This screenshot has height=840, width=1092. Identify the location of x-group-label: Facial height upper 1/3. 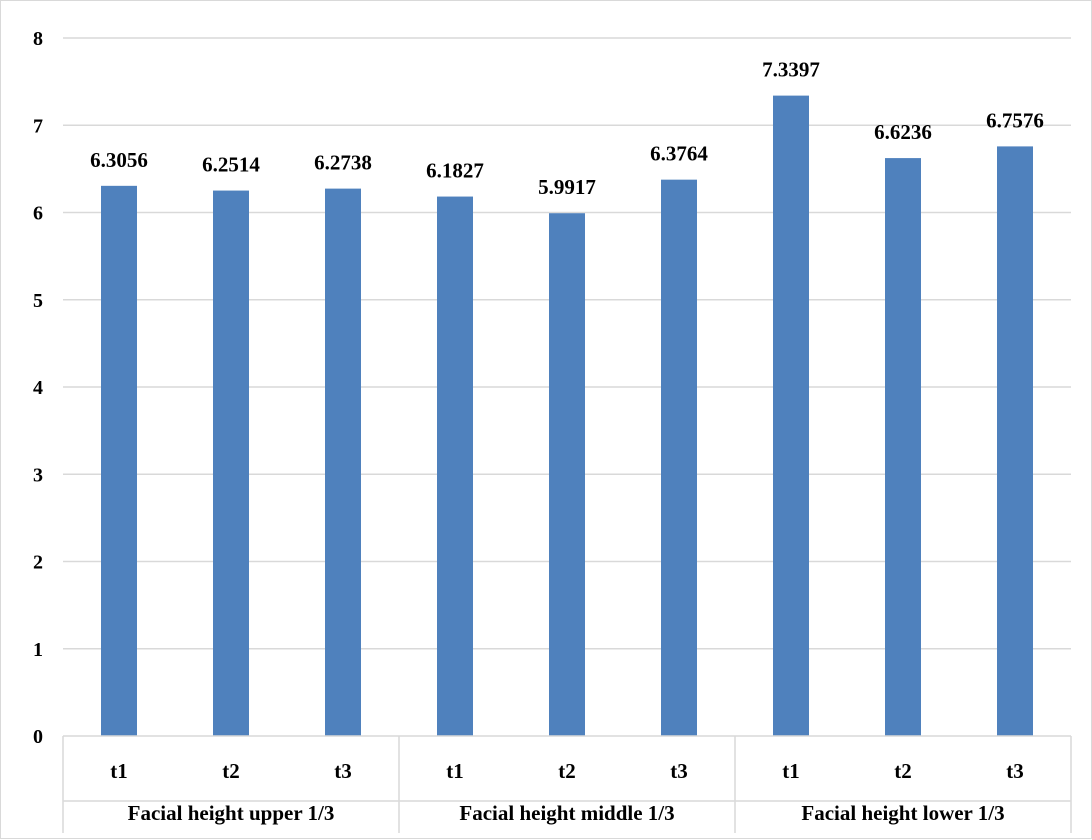
(231, 813).